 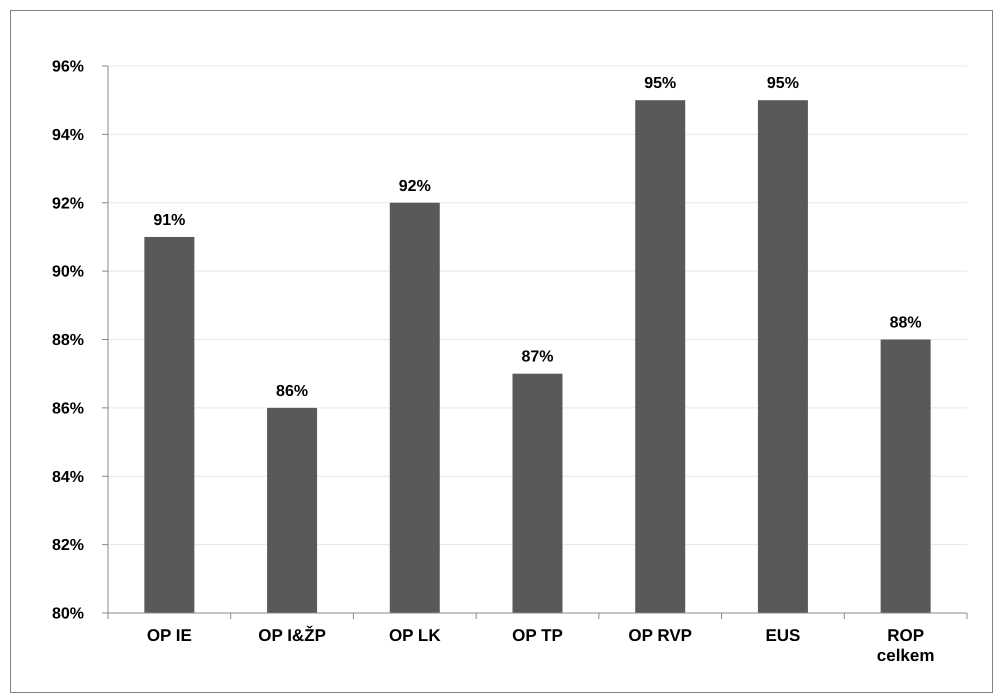 I want to click on y-tick-label: 90%, so click(x=68, y=272).